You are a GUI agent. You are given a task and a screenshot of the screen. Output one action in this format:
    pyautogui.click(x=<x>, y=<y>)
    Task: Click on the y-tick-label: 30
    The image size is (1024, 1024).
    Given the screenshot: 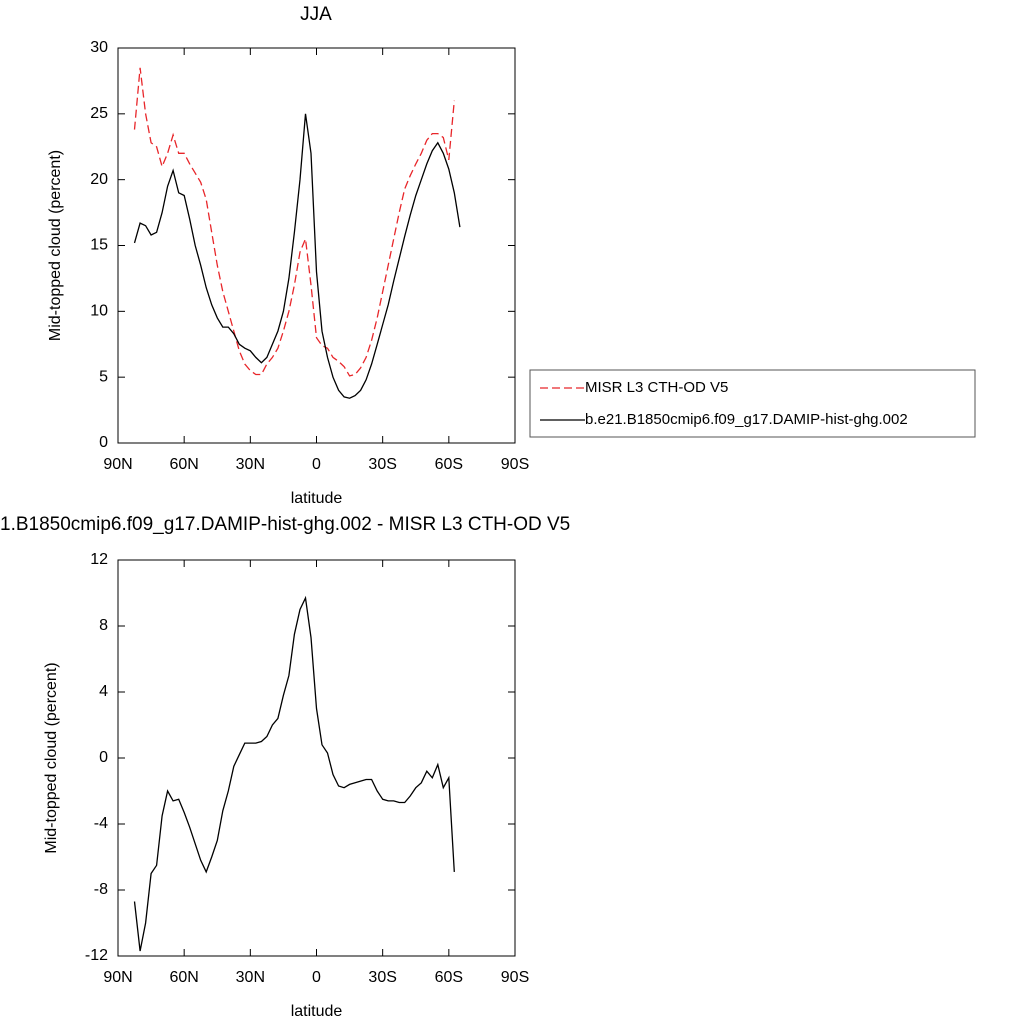 What is the action you would take?
    pyautogui.click(x=99, y=47)
    